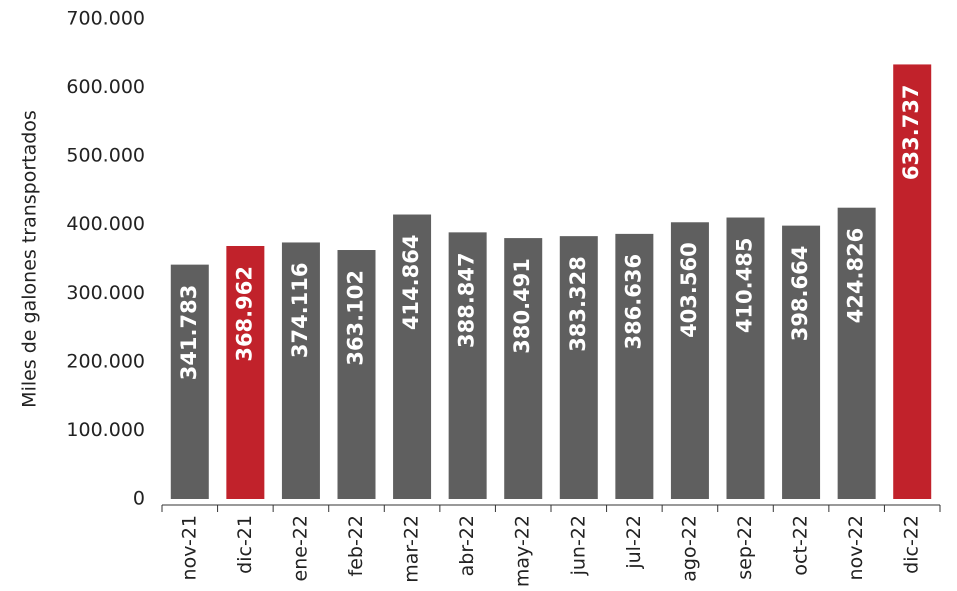 The height and width of the screenshot is (591, 957). Describe the element at coordinates (139, 499) in the screenshot. I see `y-tick-label: 0` at that location.